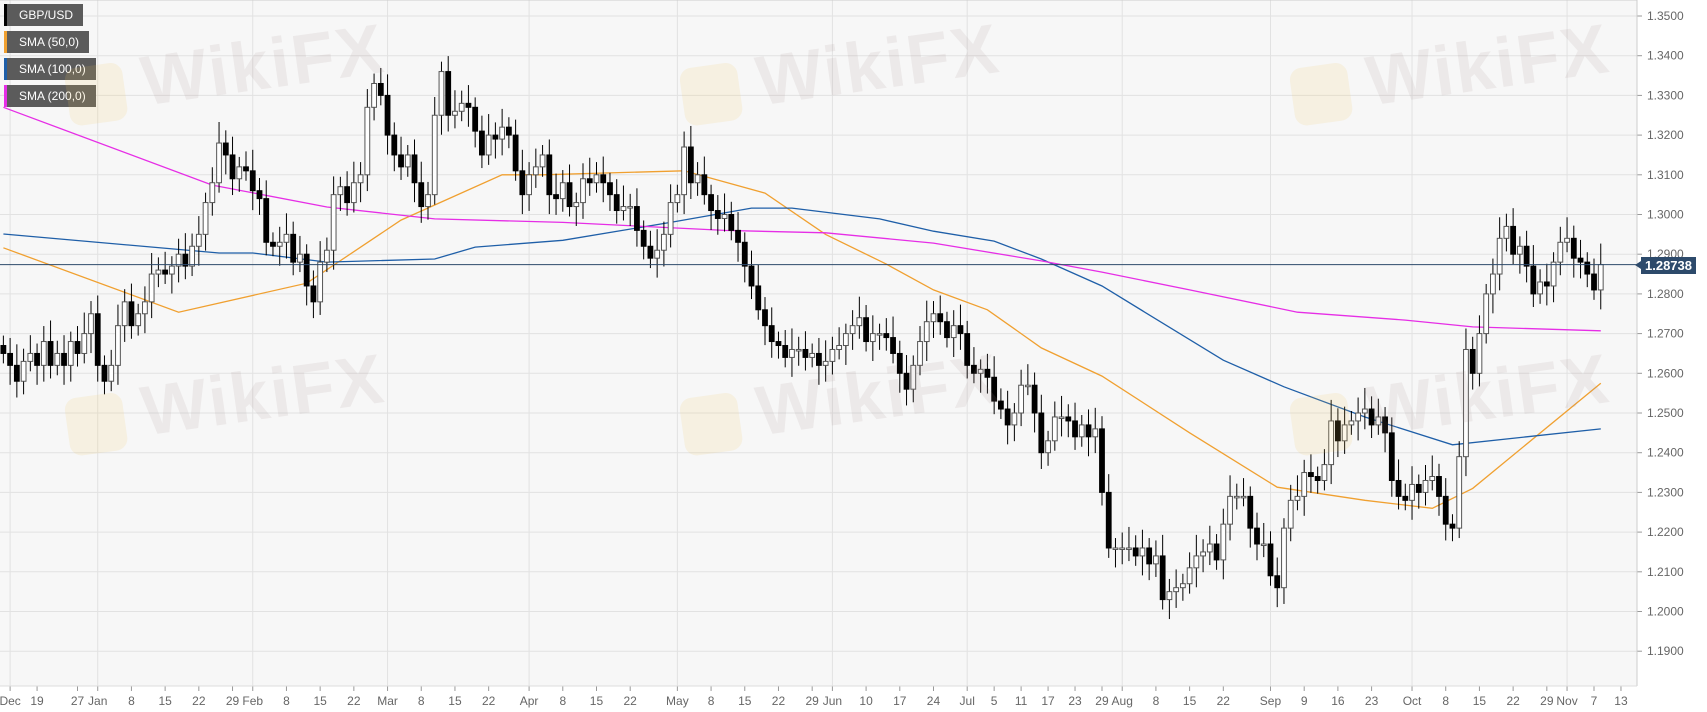 This screenshot has width=1707, height=712. What do you see at coordinates (50, 69) in the screenshot?
I see `legend-sma-100: SMA (100,0)` at bounding box center [50, 69].